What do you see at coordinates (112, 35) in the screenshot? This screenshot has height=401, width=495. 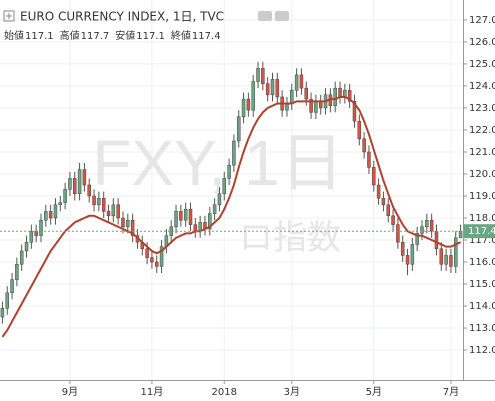 I see `ohlc-legend: 始値 117.1 高値 117.7 安値 117.1 終値 117.4` at bounding box center [112, 35].